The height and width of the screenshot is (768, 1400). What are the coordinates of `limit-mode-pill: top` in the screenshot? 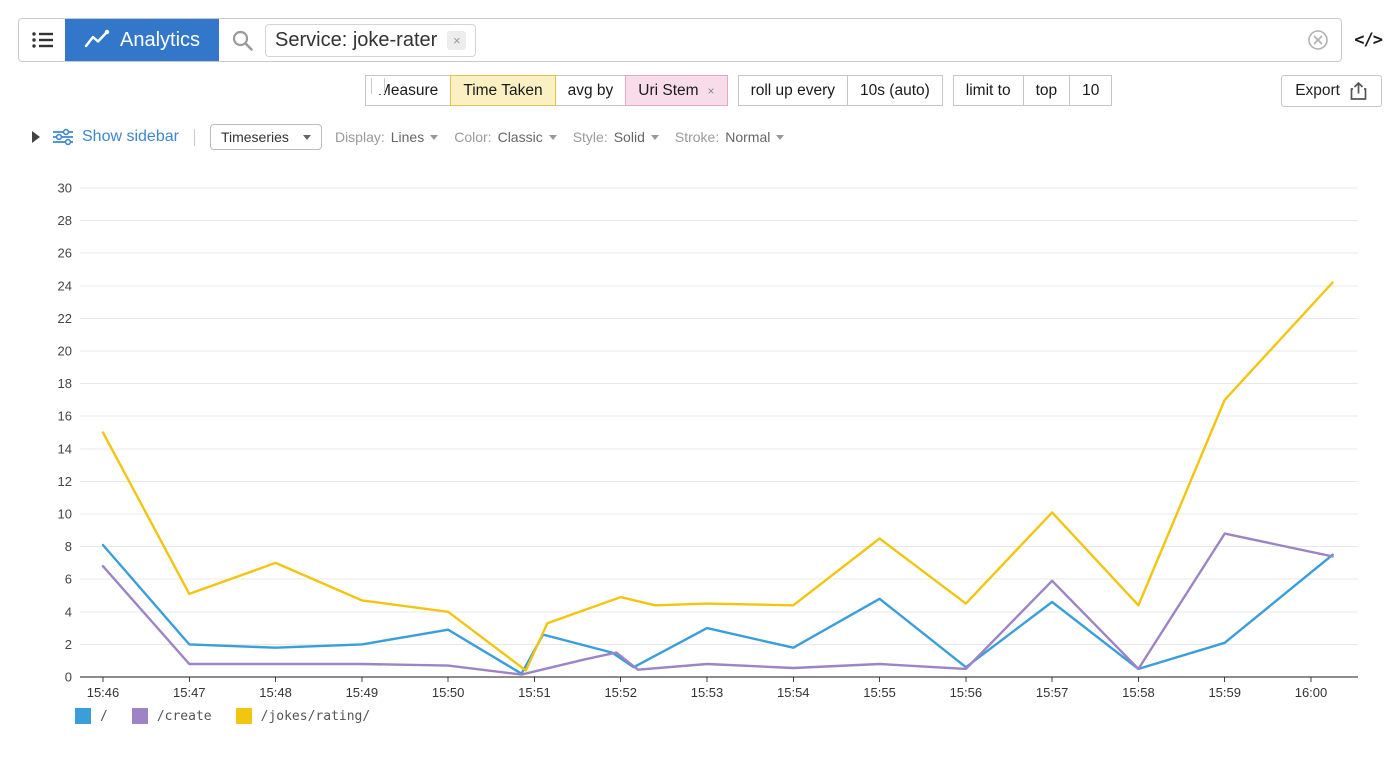 It's located at (1046, 90).